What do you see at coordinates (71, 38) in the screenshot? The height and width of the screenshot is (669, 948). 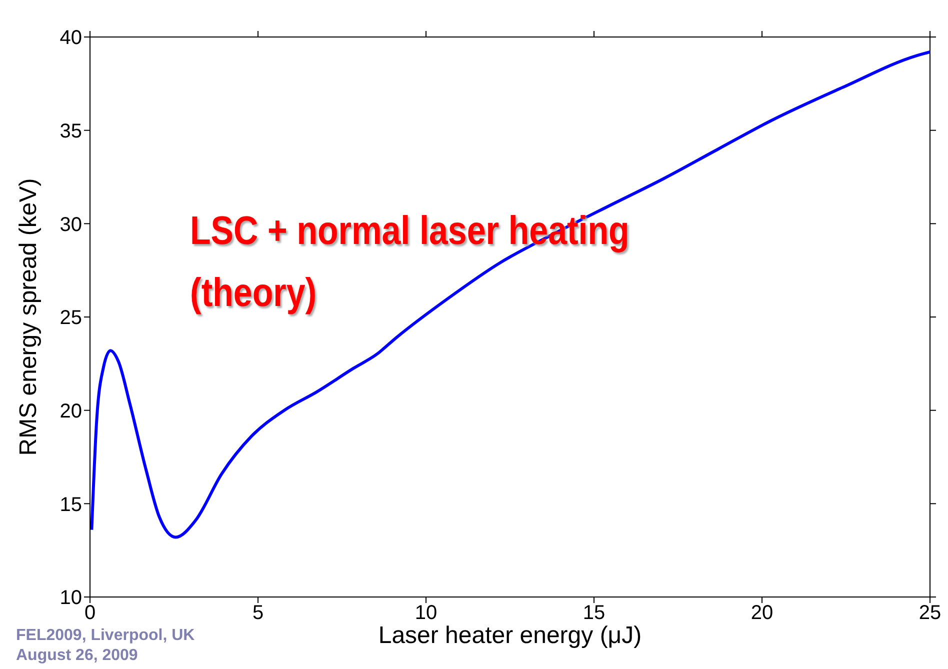 I see `y-tick-label: 40` at bounding box center [71, 38].